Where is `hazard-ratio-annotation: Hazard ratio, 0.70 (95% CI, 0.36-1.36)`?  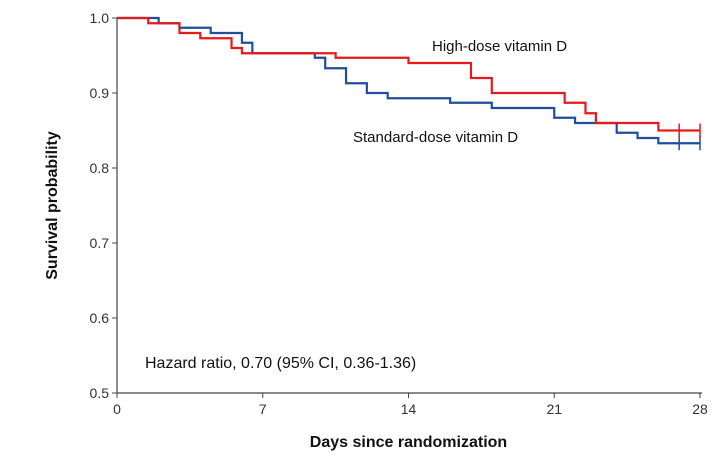
hazard-ratio-annotation: Hazard ratio, 0.70 (95% CI, 0.36-1.36) is located at coordinates (280, 363).